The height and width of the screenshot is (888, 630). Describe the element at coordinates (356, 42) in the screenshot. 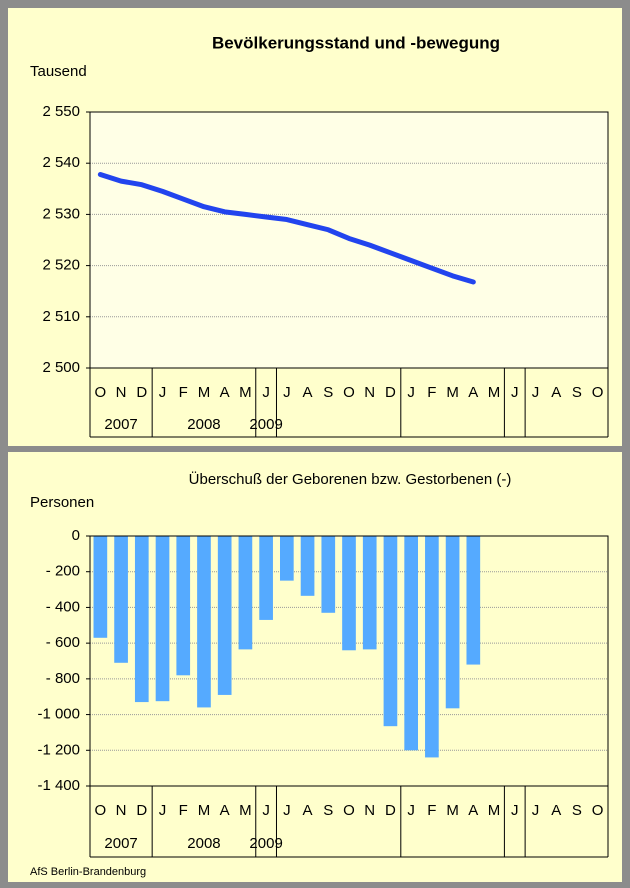

I see `chart-title: Bevölkerungsstand und -bewegung` at that location.